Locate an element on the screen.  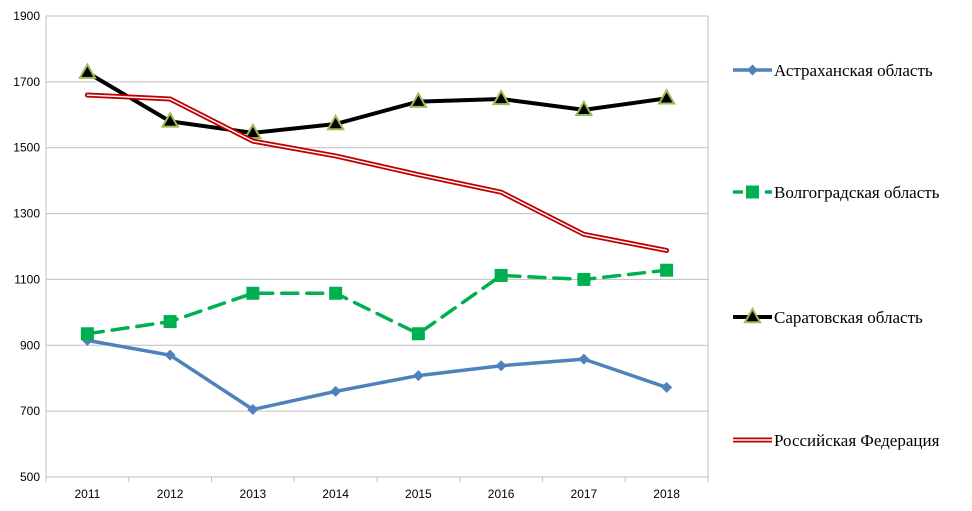
legend-item-1: Волгоградская область is located at coordinates (836, 192).